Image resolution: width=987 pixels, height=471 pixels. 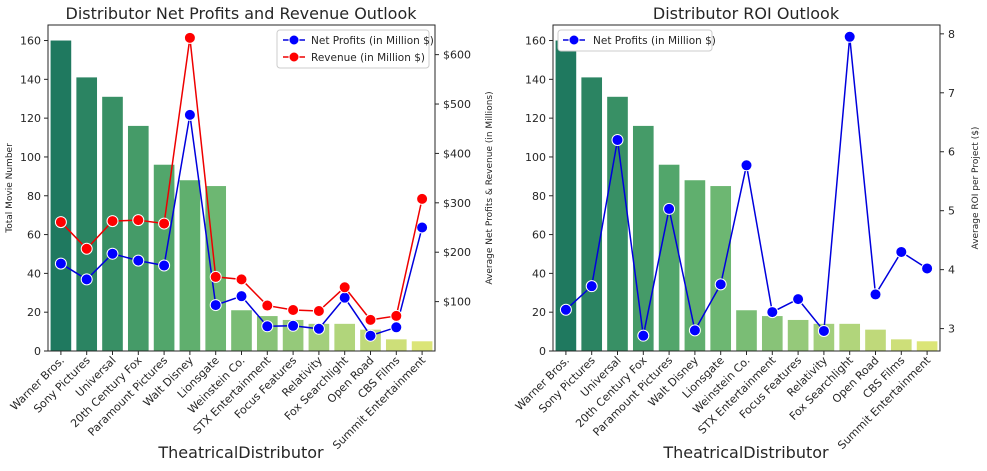 I want to click on bar-universal, so click(x=617, y=223).